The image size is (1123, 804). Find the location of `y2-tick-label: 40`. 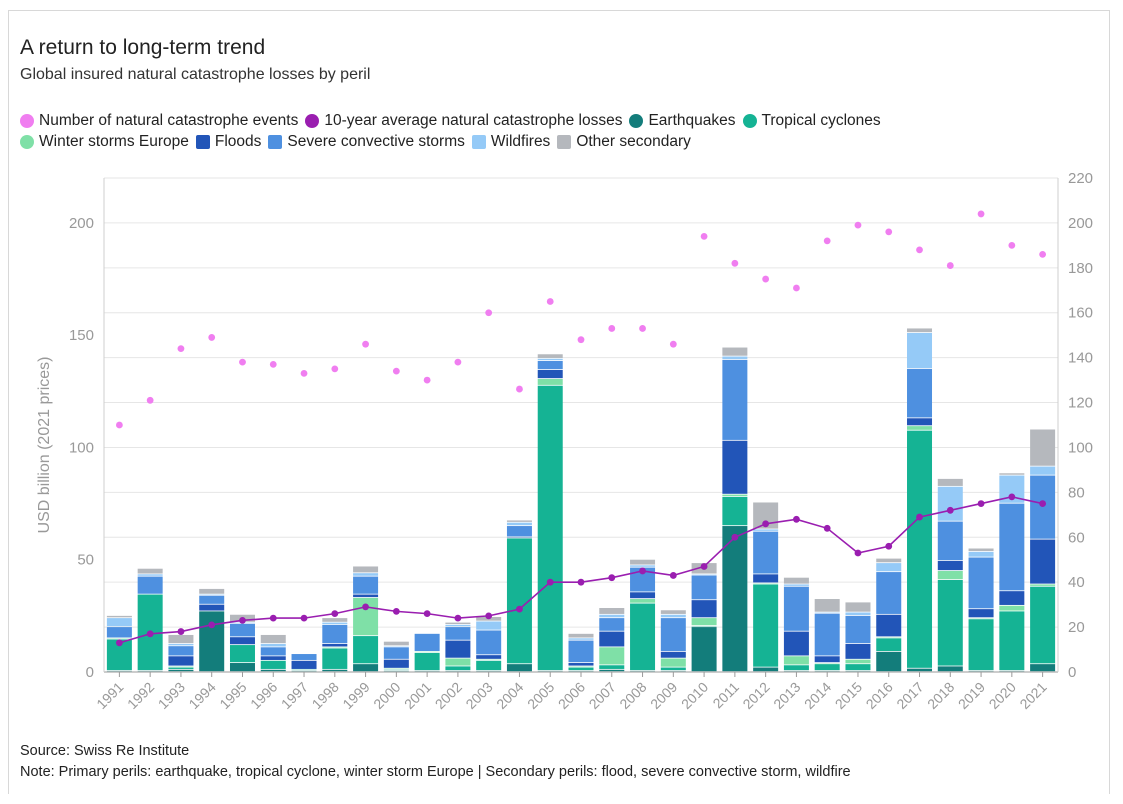

y2-tick-label: 40 is located at coordinates (1076, 582).